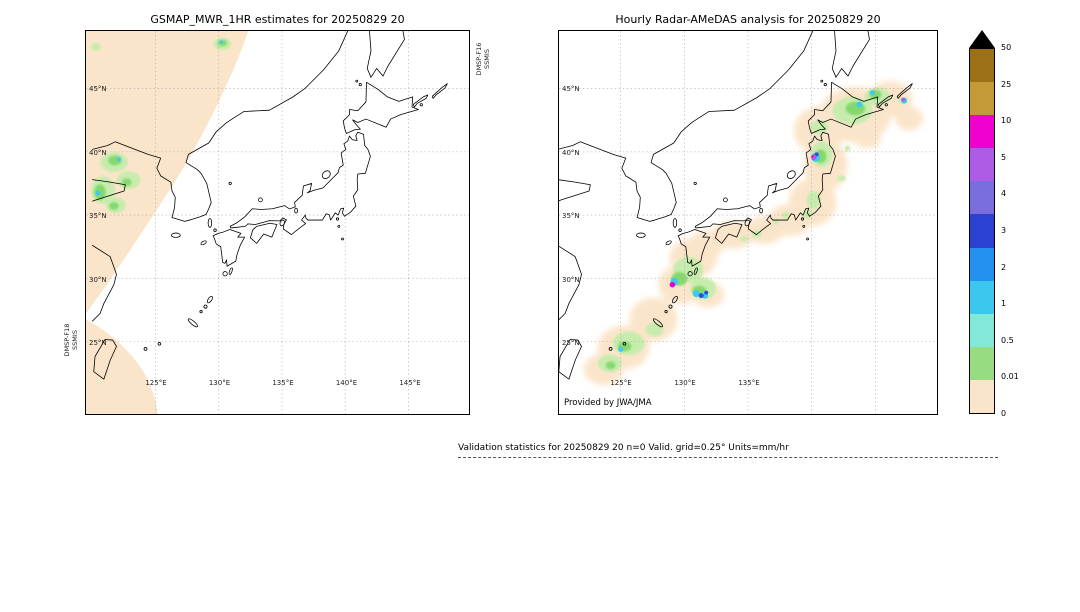  Describe the element at coordinates (1006, 121) in the screenshot. I see `colorbar-tick-label: 10` at that location.